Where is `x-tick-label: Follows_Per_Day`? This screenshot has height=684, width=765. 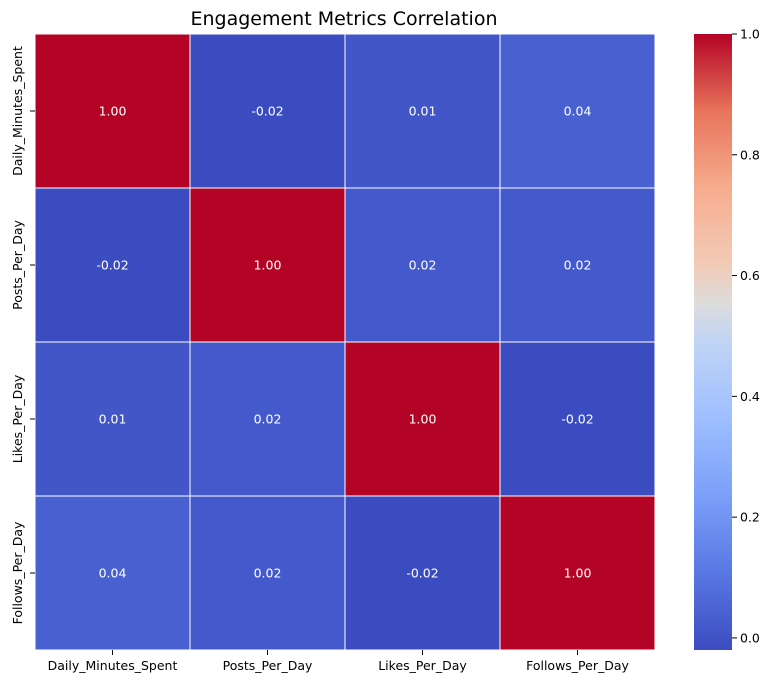 x-tick-label: Follows_Per_Day is located at coordinates (577, 665).